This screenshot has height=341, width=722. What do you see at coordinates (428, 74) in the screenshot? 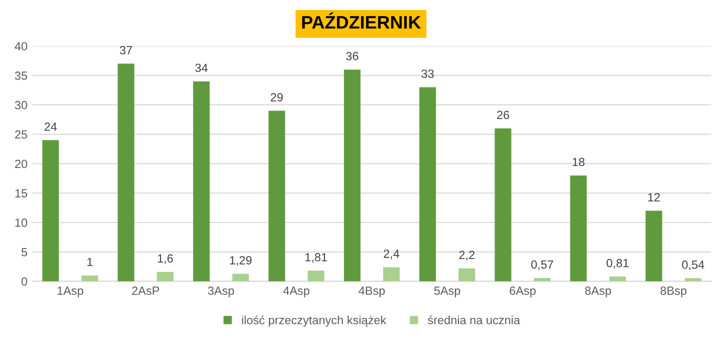
I see `data-label: 33` at bounding box center [428, 74].